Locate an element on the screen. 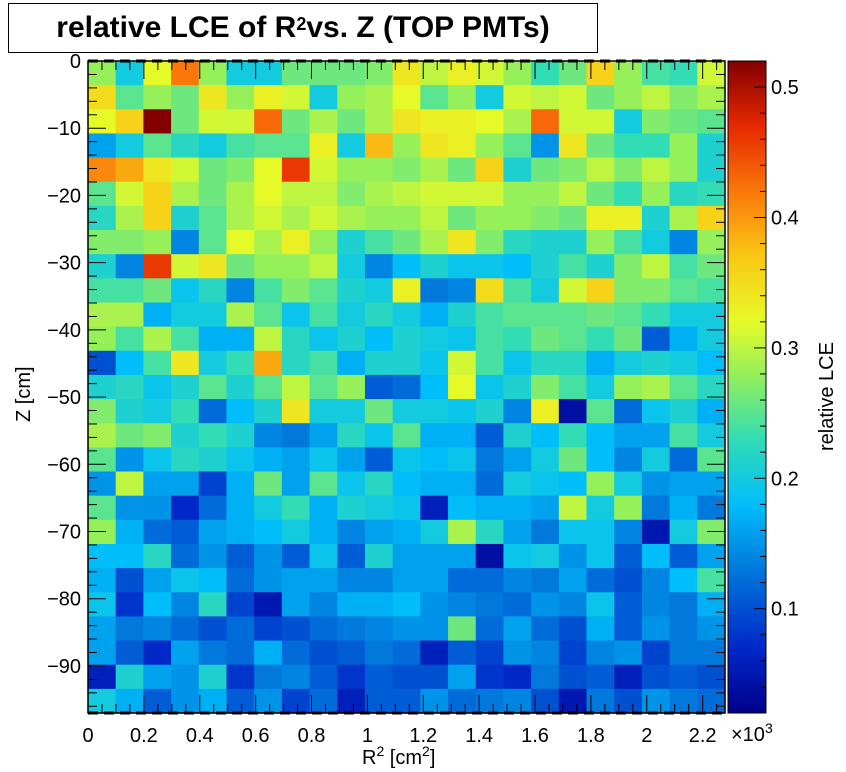 The height and width of the screenshot is (772, 846). x-tick-label: 2.2 is located at coordinates (703, 736).